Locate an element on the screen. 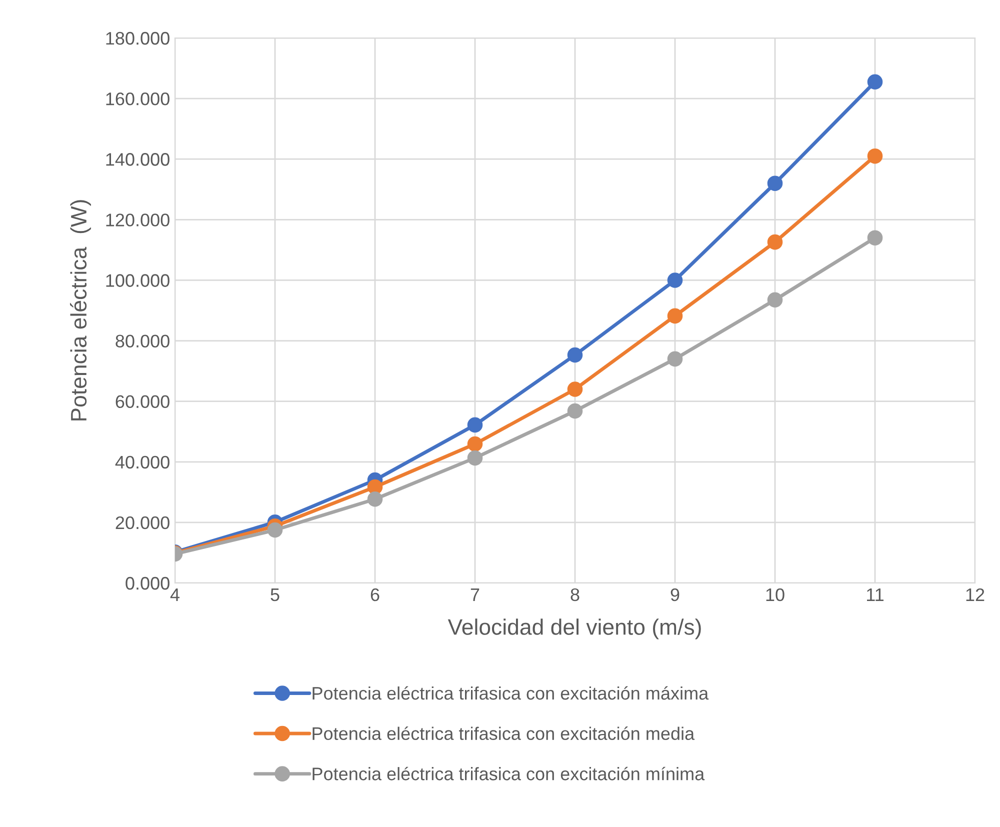  y-tick-label: 80.000 is located at coordinates (143, 341).